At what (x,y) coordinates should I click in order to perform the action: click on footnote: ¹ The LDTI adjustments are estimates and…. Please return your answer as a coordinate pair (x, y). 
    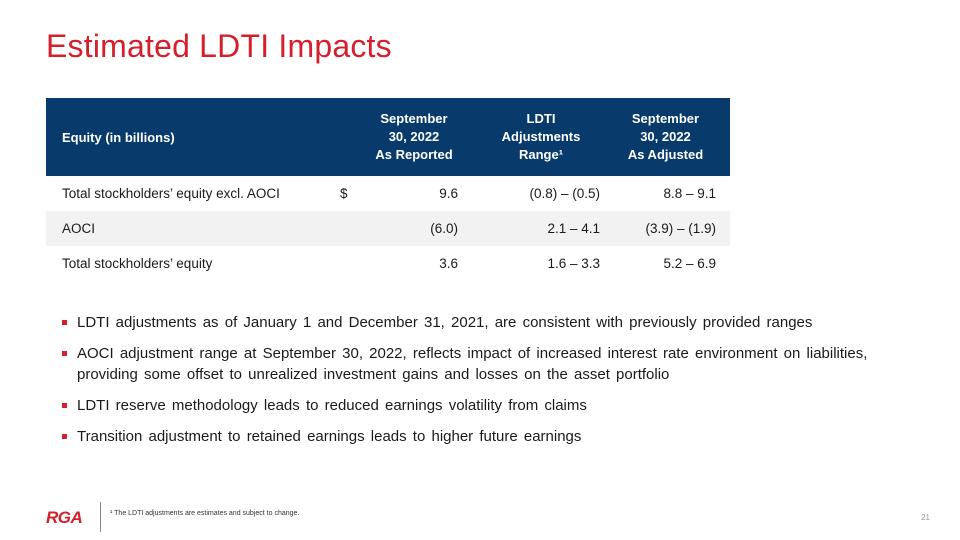
    Looking at the image, I should click on (205, 513).